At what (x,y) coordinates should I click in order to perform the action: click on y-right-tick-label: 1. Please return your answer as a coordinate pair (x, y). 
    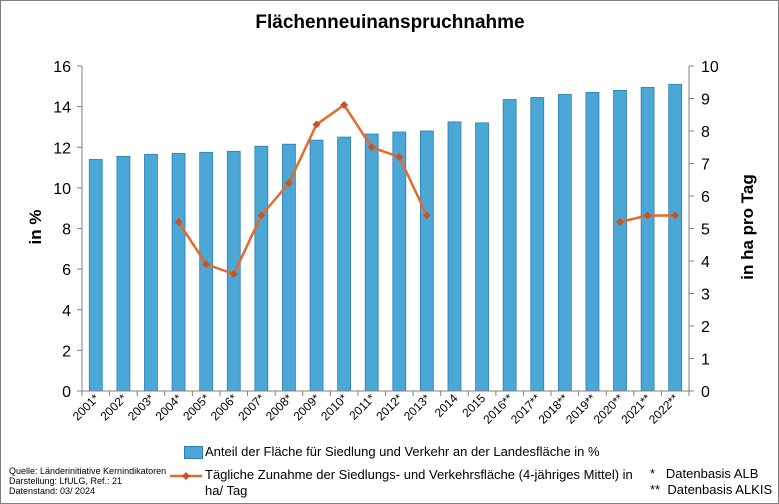
    Looking at the image, I should click on (705, 360).